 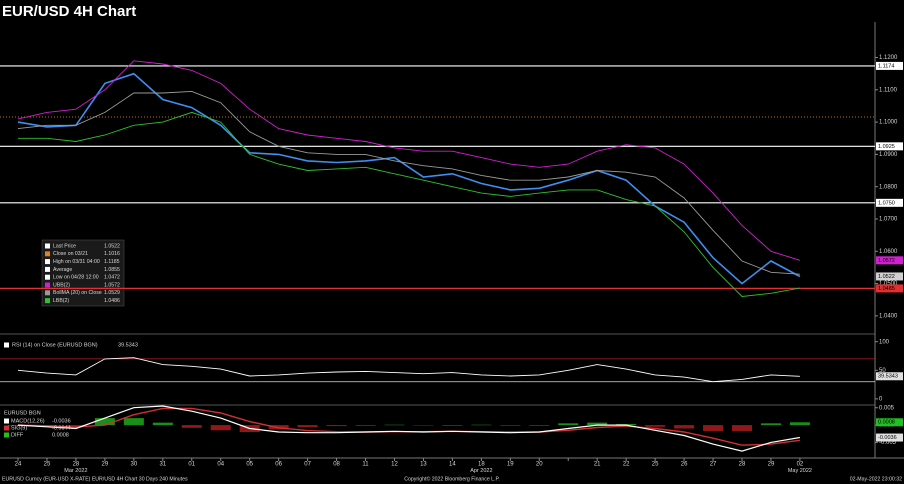 I want to click on last-value-tag: 0.0008, so click(x=886, y=423).